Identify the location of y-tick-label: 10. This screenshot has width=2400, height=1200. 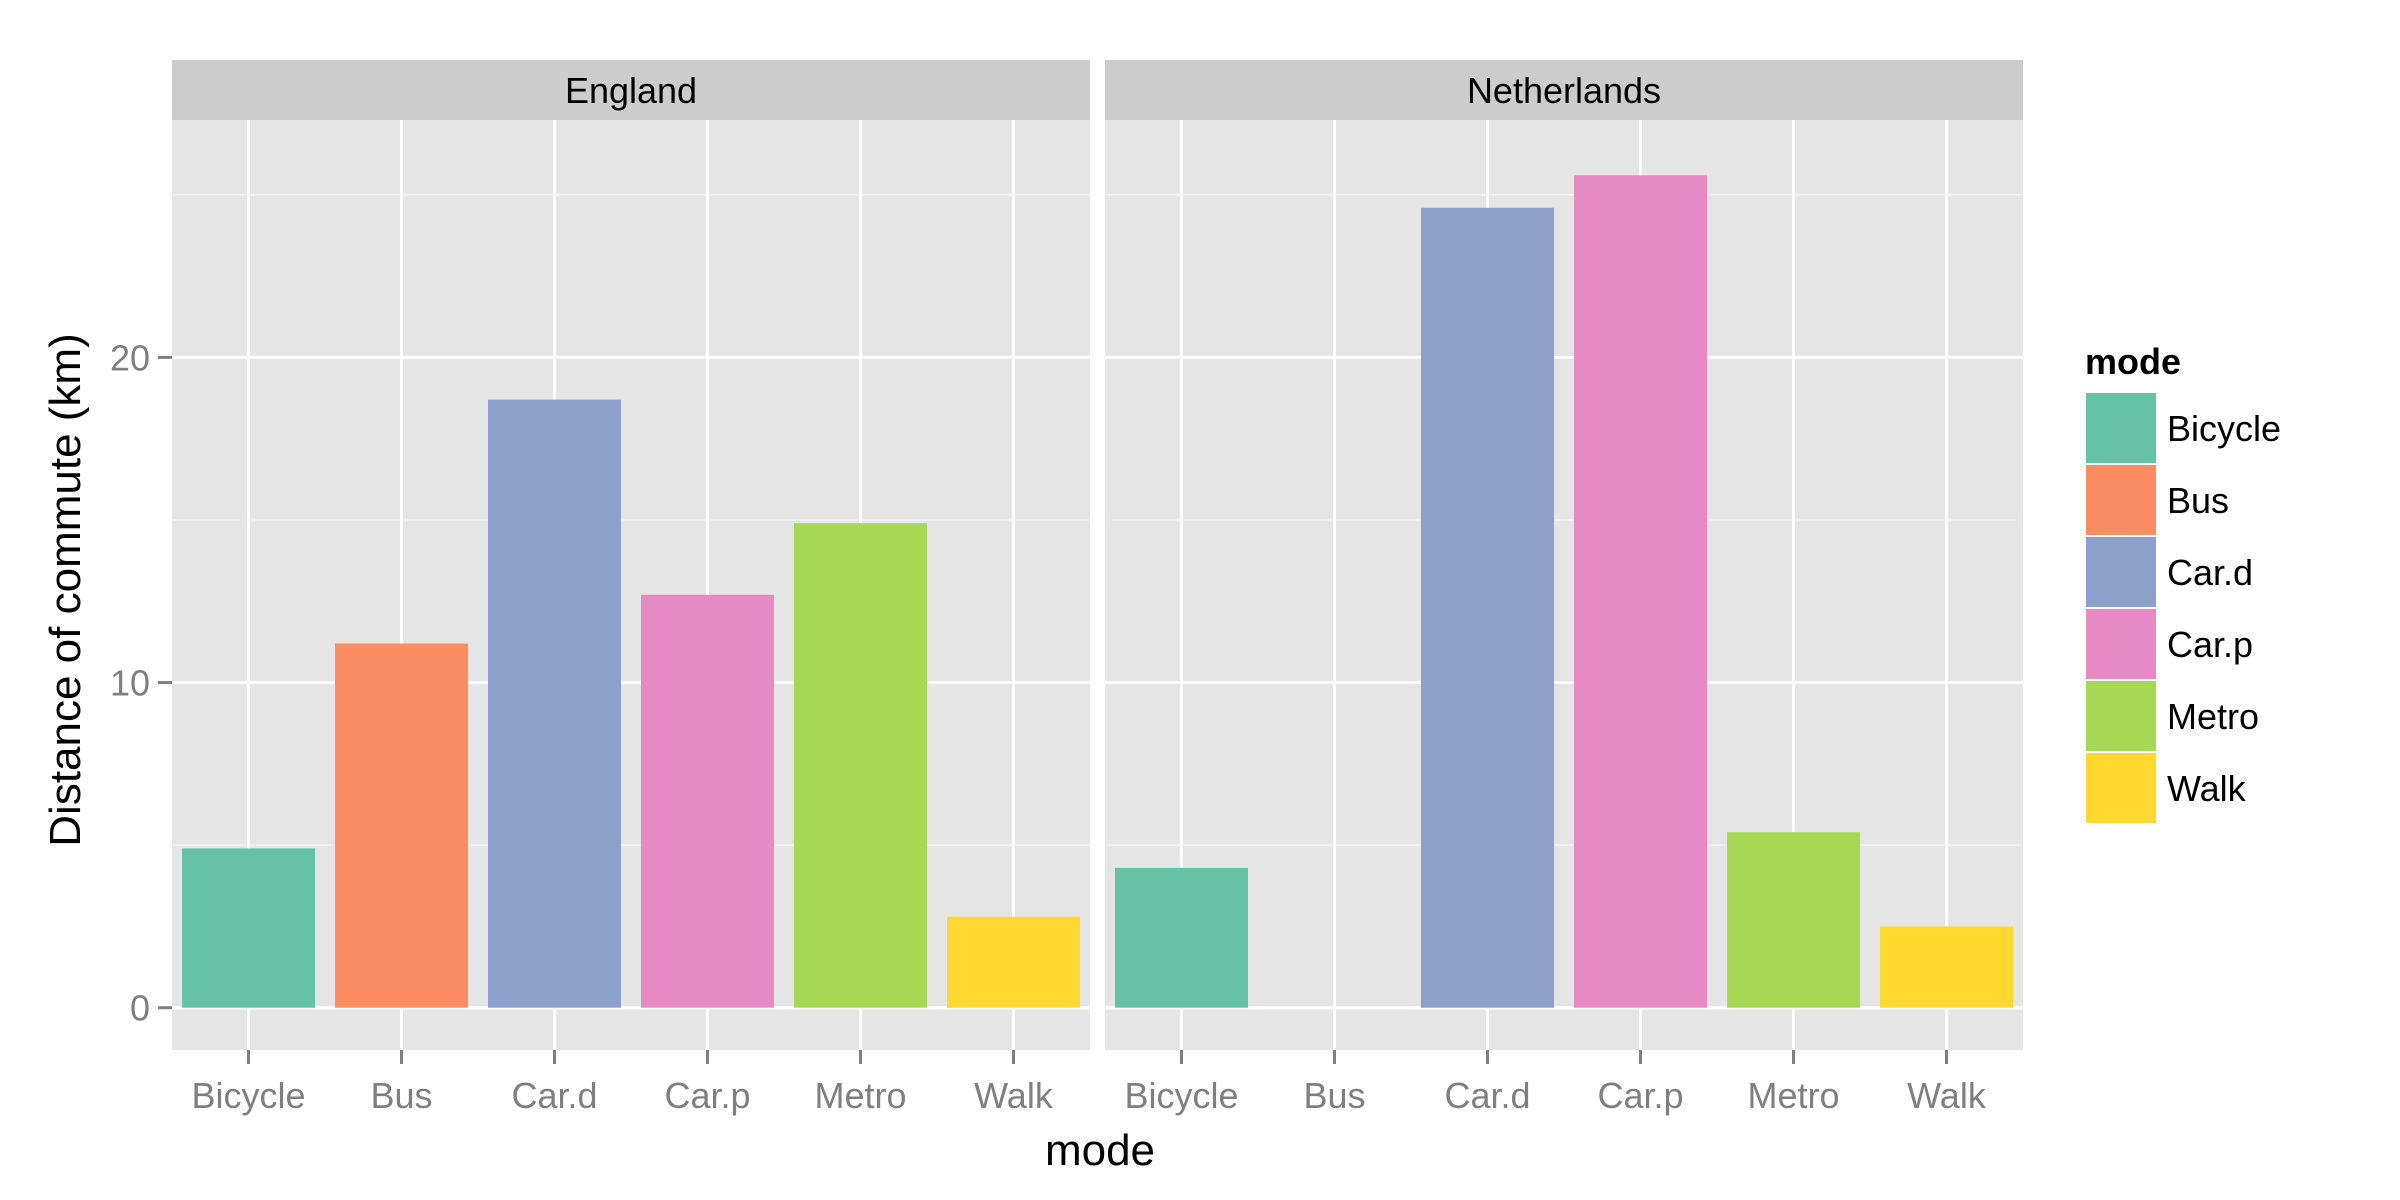
(130, 683).